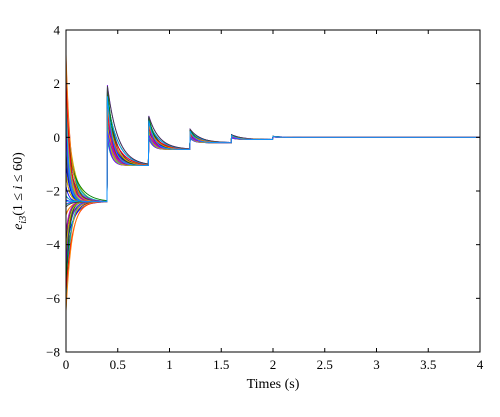 The width and height of the screenshot is (500, 417). Describe the element at coordinates (428, 364) in the screenshot. I see `x-tick-label: 3.5` at that location.